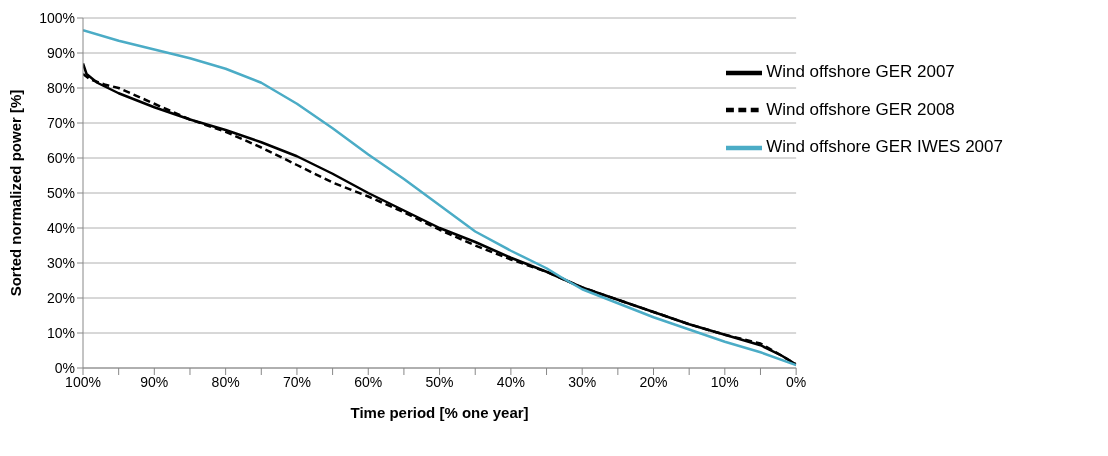 This screenshot has width=1108, height=456. What do you see at coordinates (510, 381) in the screenshot?
I see `x-tick-label: 40%` at bounding box center [510, 381].